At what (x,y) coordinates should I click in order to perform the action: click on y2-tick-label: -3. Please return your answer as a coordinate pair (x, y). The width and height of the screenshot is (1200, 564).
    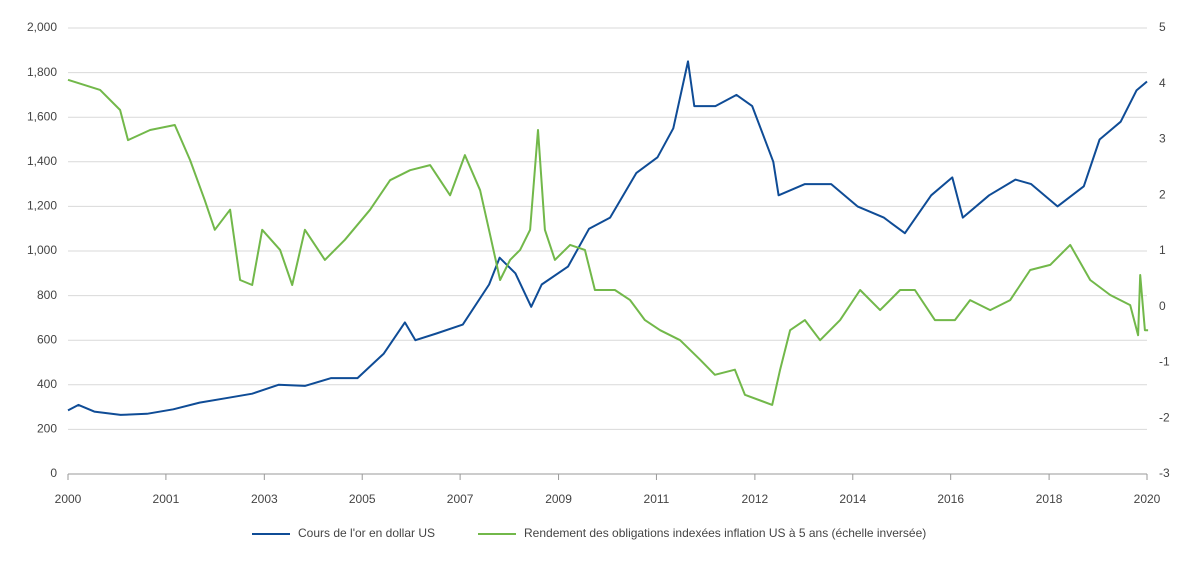
    Looking at the image, I should click on (1164, 473).